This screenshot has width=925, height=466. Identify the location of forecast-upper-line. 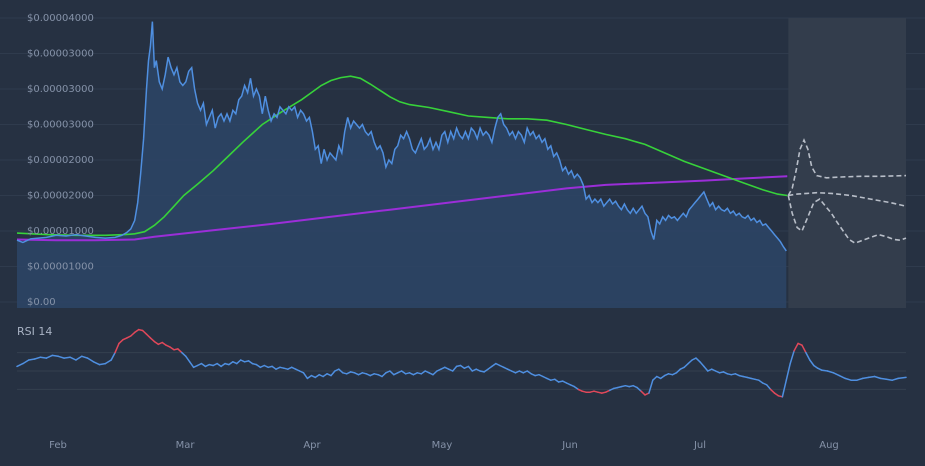
(847, 167).